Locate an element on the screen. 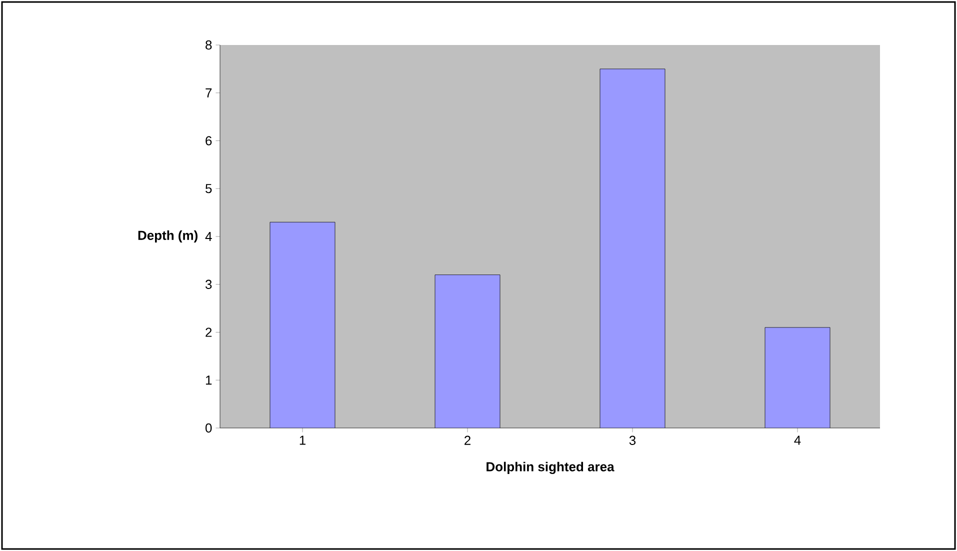 Image resolution: width=957 pixels, height=551 pixels. x-tick-label: 4 is located at coordinates (797, 440).